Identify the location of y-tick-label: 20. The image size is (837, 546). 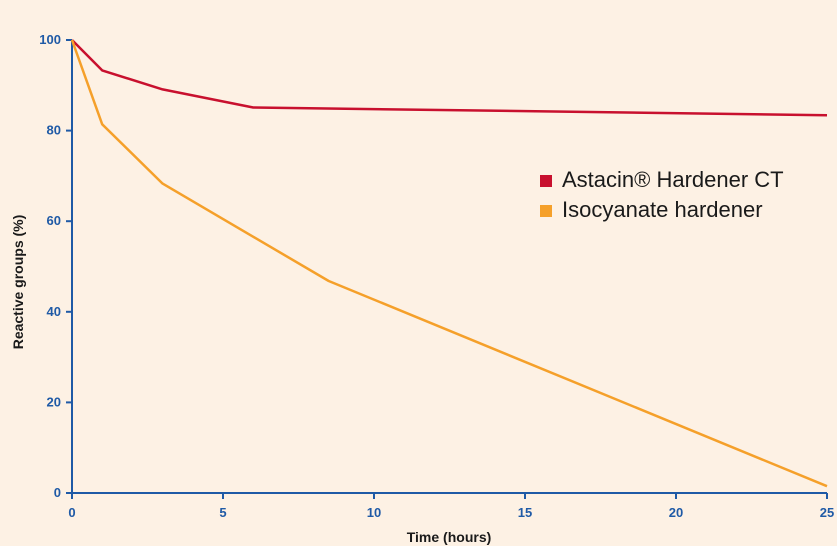
(54, 401).